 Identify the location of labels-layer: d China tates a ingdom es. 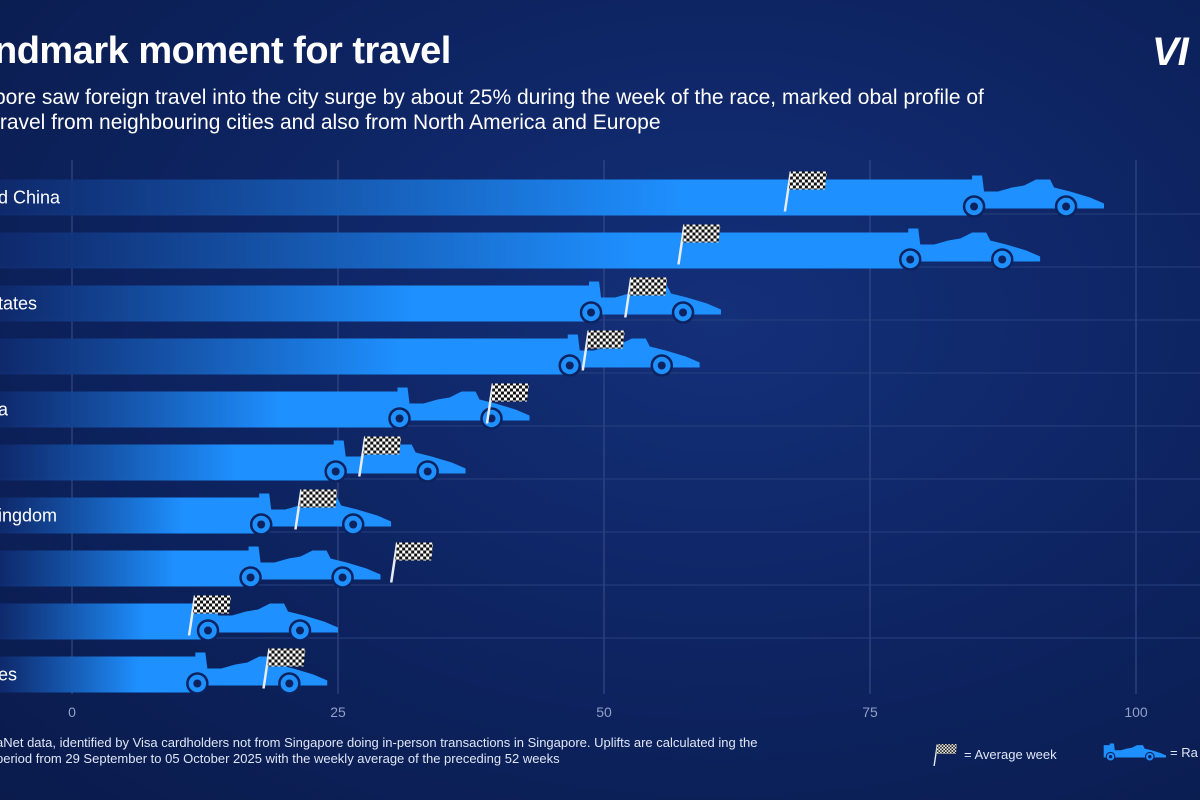
(30, 436).